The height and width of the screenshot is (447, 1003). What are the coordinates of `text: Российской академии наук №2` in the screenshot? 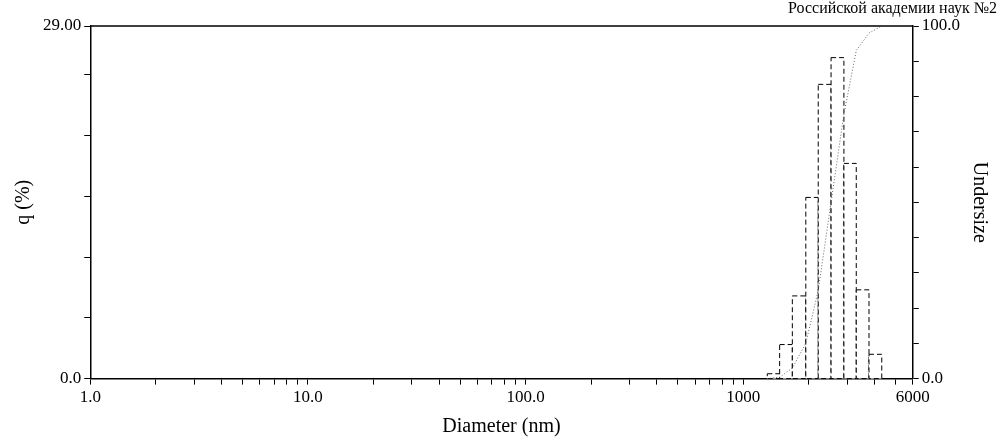 It's located at (892, 8).